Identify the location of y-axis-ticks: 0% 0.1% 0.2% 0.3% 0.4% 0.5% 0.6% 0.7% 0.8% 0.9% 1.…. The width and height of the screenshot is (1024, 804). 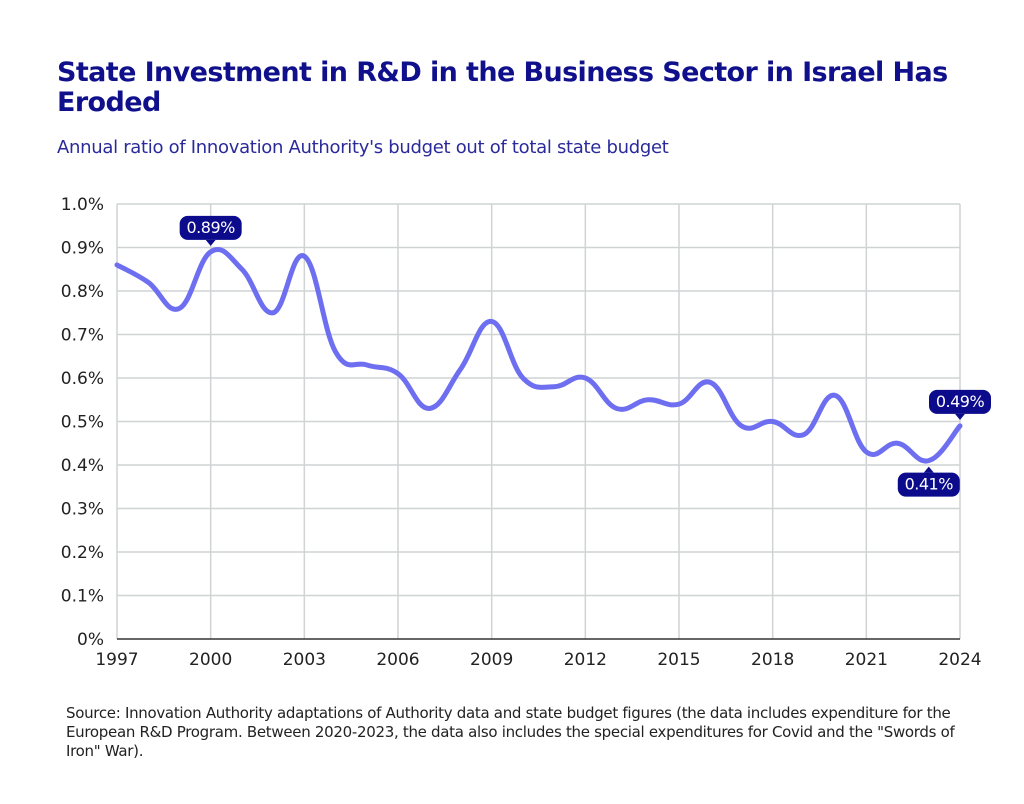
(82, 422).